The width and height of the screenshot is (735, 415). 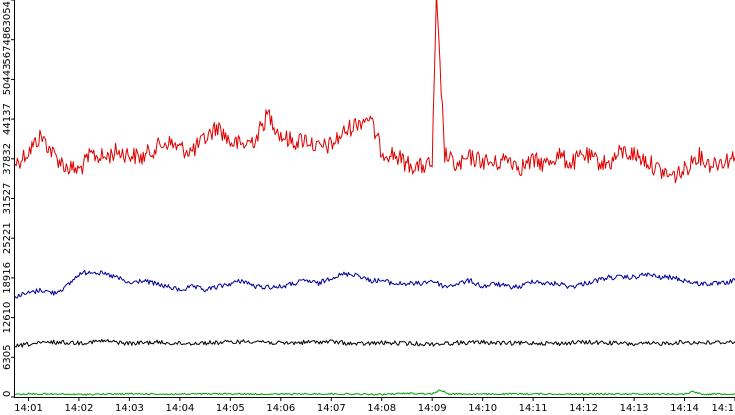 I want to click on y-tick-label: 12610, so click(x=7, y=318).